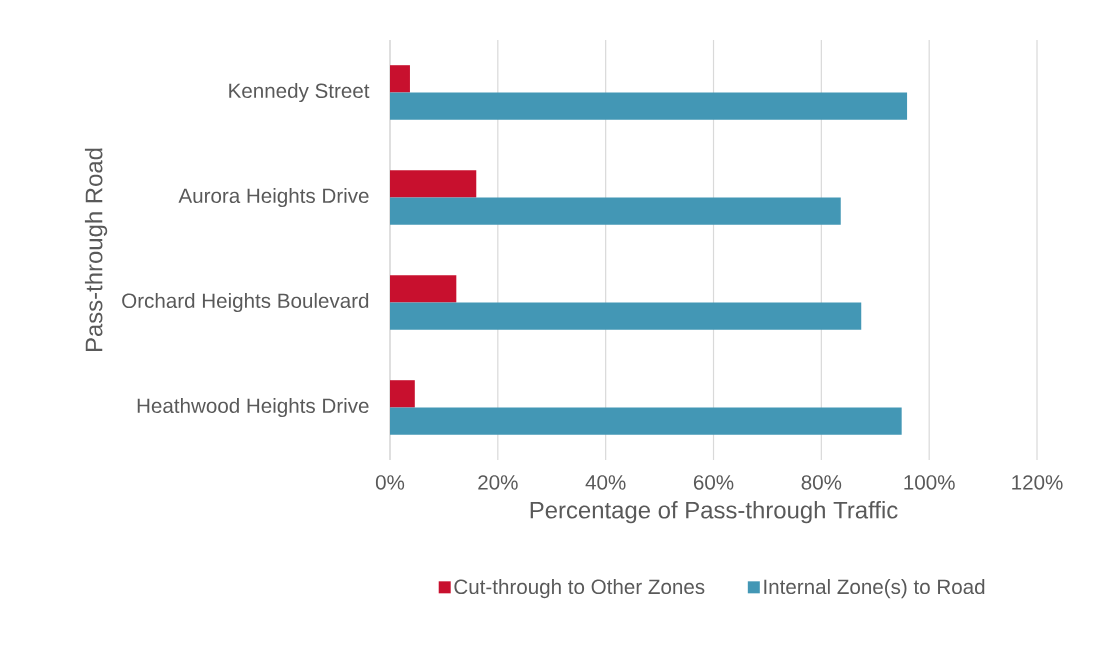  Describe the element at coordinates (498, 482) in the screenshot. I see `x-tick-label: 20%` at that location.